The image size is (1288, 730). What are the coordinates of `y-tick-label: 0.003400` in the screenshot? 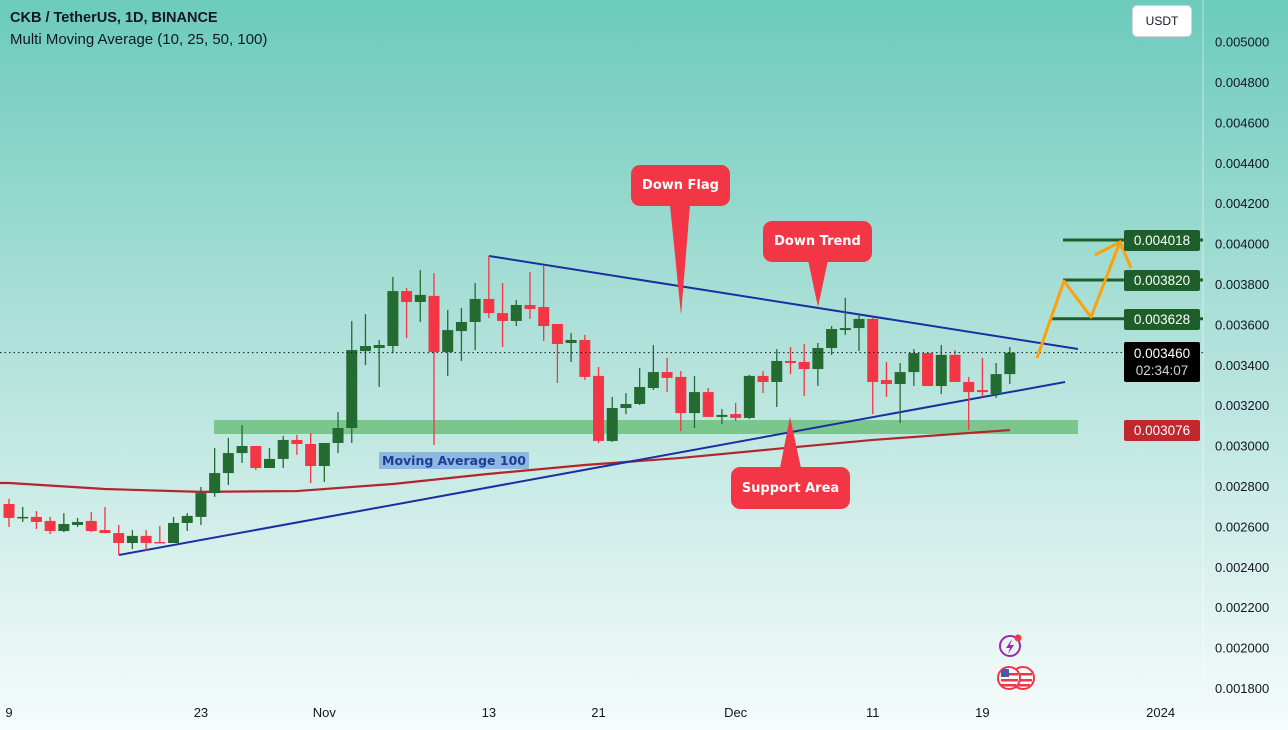 It's located at (1242, 365).